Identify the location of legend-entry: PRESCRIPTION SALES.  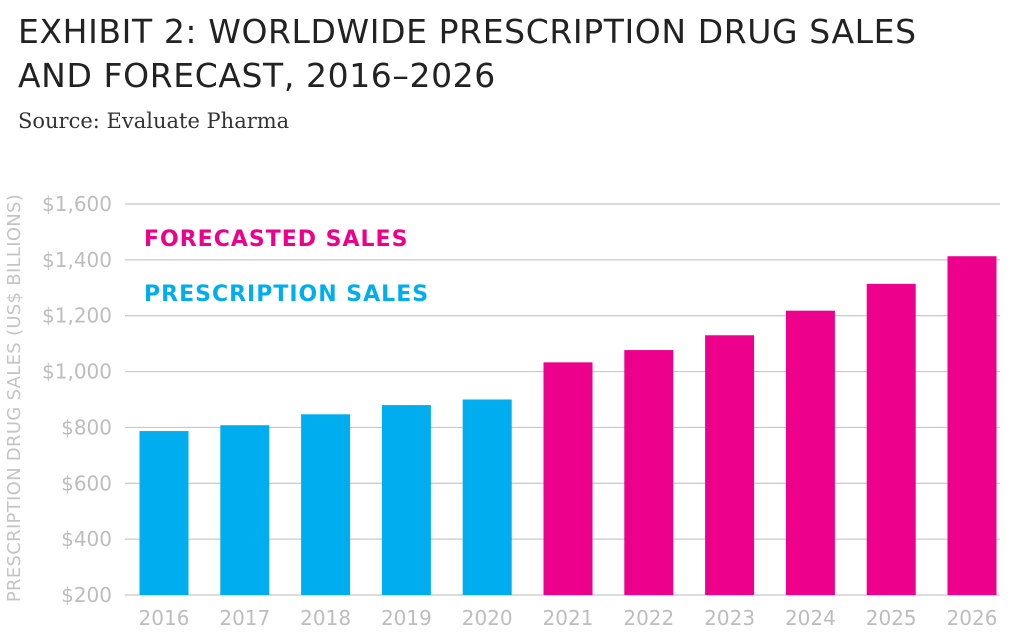
(286, 294).